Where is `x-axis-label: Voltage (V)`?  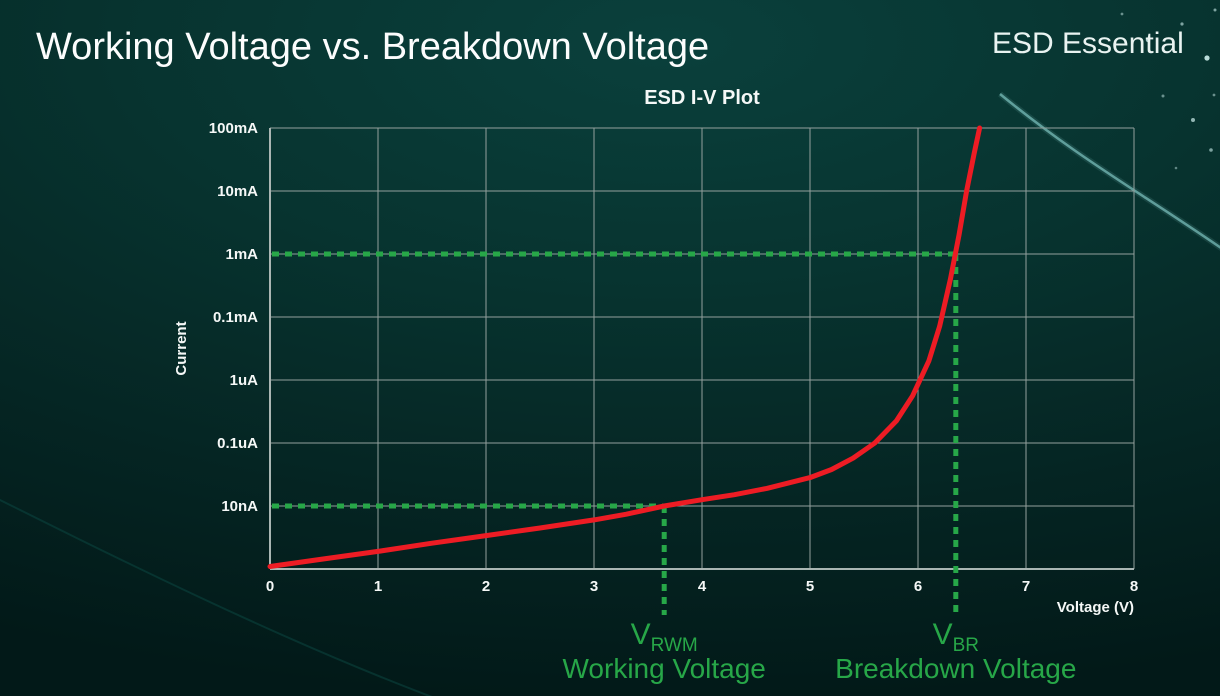 x-axis-label: Voltage (V) is located at coordinates (1095, 607).